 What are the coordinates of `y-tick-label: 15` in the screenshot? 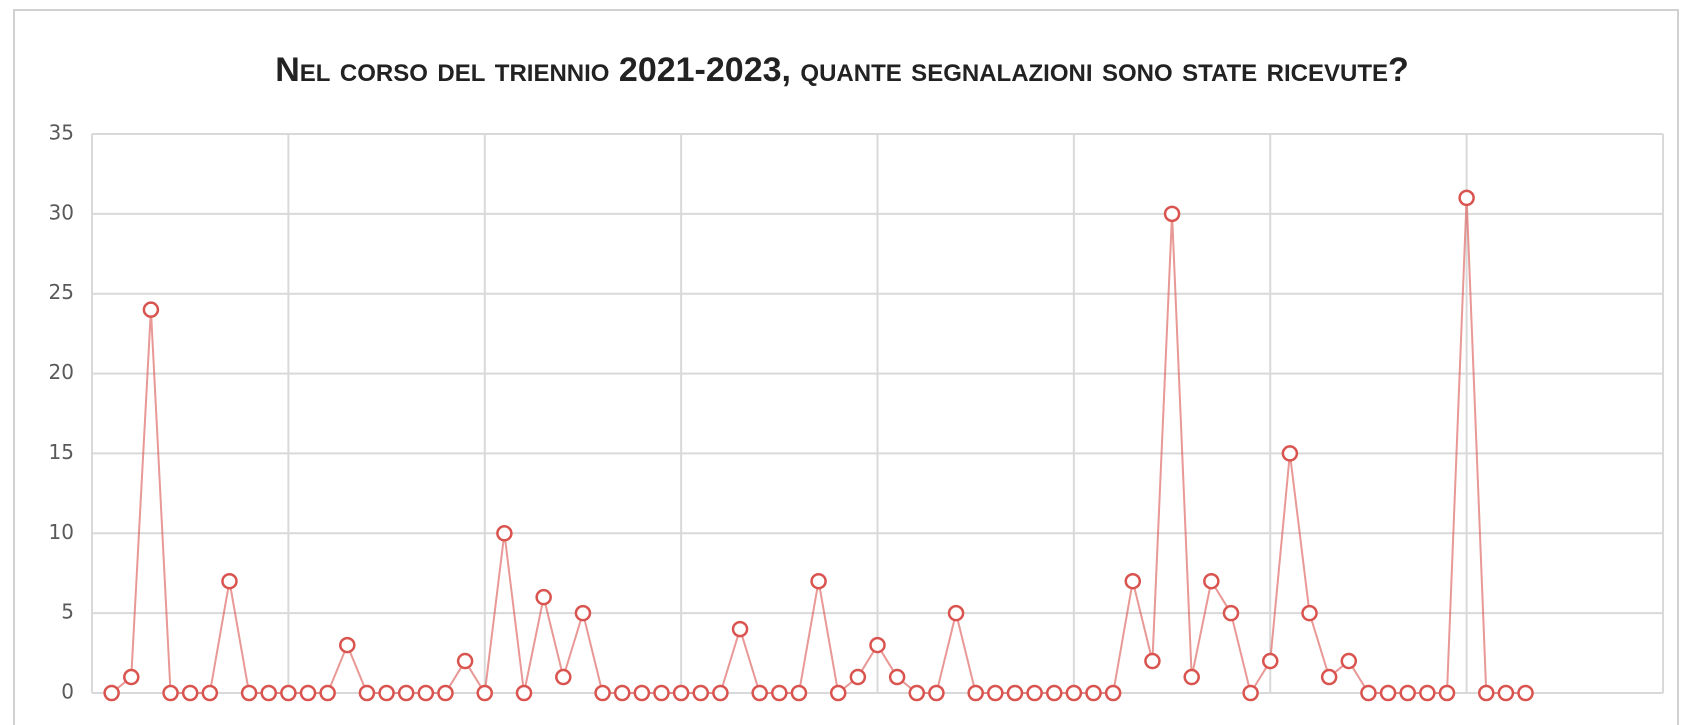 It's located at (61, 452).